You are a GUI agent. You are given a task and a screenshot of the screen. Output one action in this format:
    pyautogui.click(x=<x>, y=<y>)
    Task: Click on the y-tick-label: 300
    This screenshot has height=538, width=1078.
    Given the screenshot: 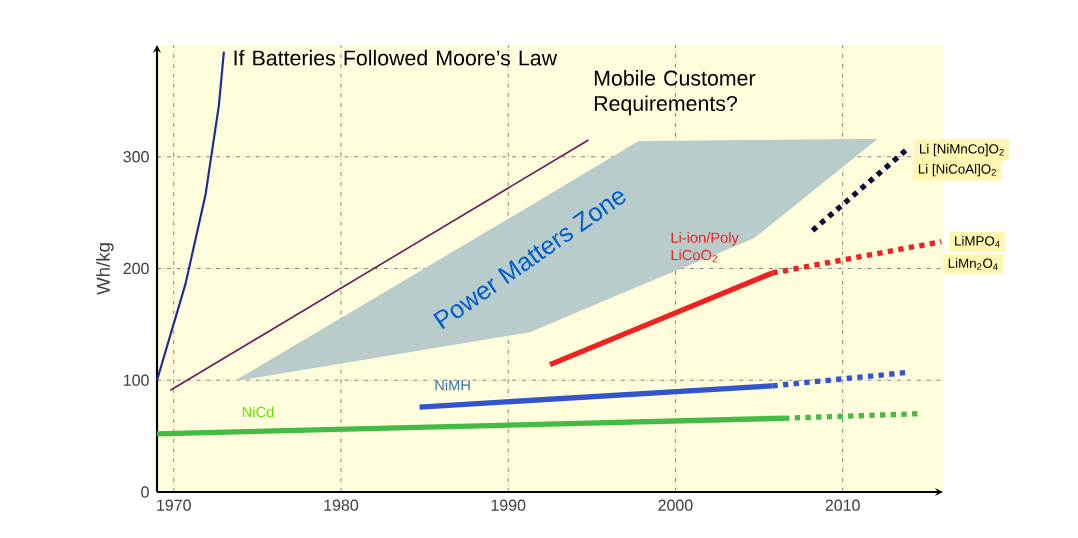 What is the action you would take?
    pyautogui.click(x=136, y=157)
    